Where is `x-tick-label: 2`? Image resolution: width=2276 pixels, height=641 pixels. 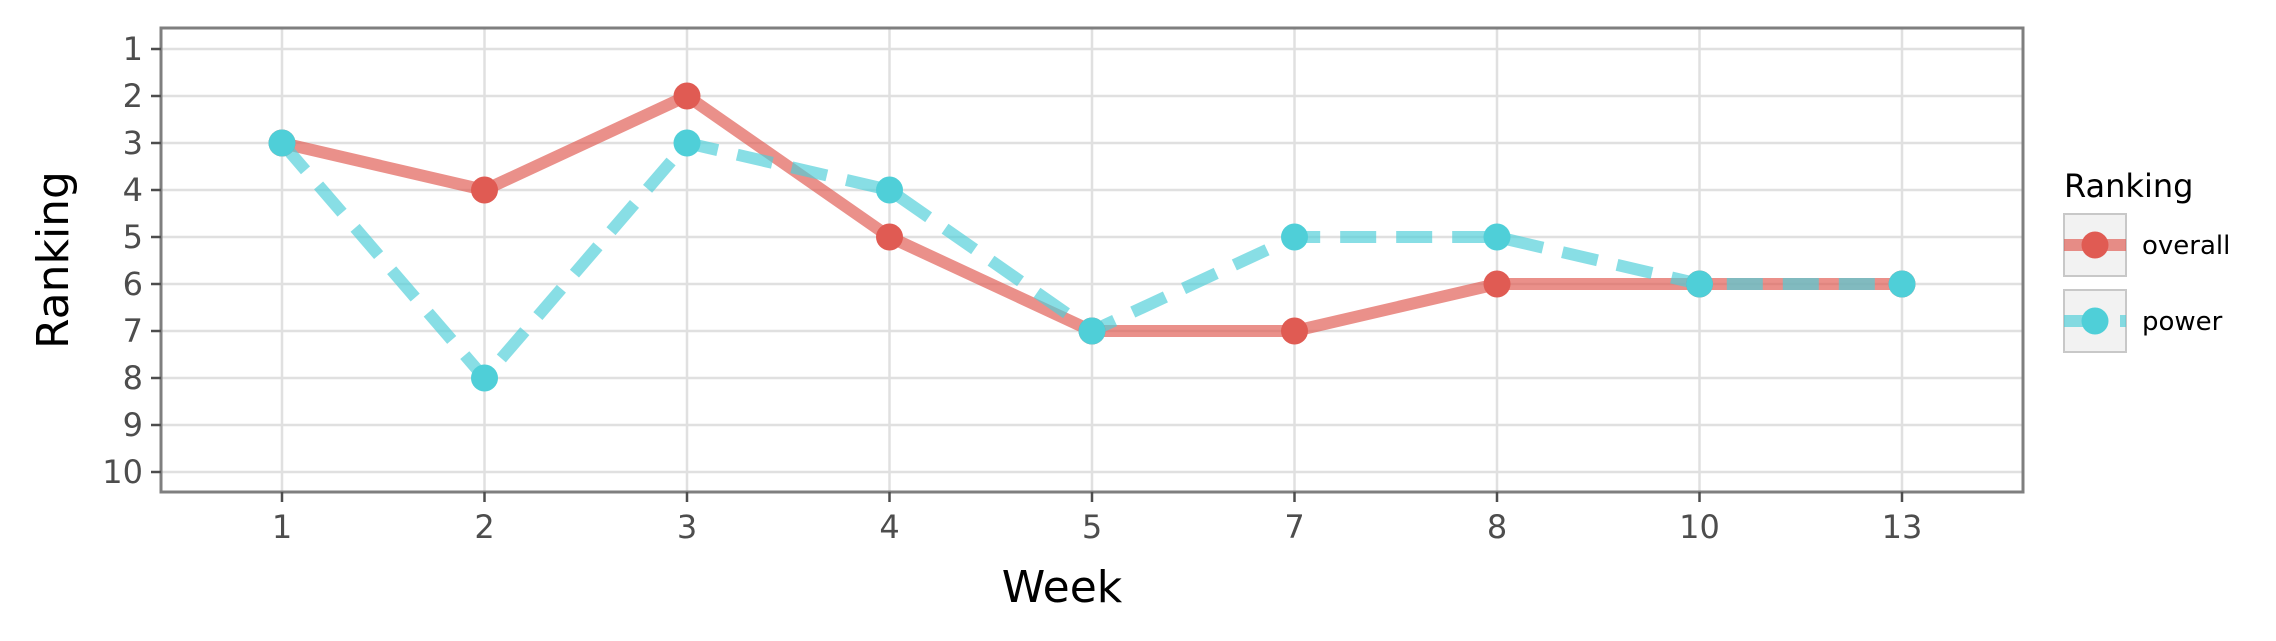
x-tick-label: 2 is located at coordinates (484, 527).